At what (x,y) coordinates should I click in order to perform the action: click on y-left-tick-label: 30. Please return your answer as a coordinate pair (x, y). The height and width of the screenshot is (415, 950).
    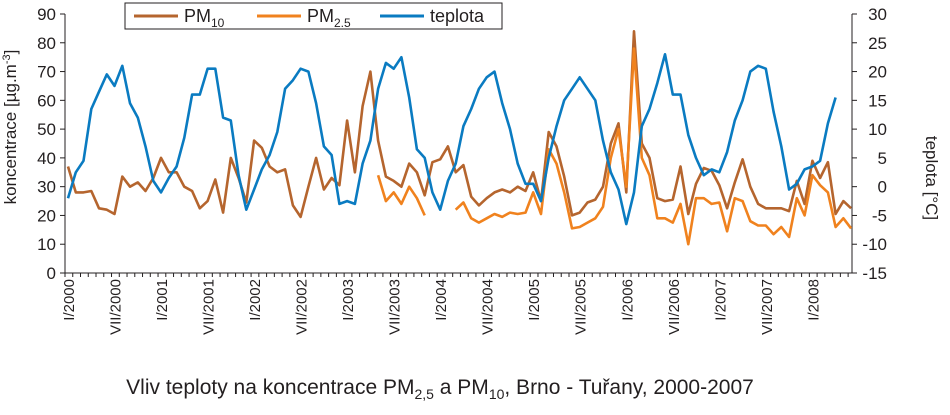
    Looking at the image, I should click on (46, 187).